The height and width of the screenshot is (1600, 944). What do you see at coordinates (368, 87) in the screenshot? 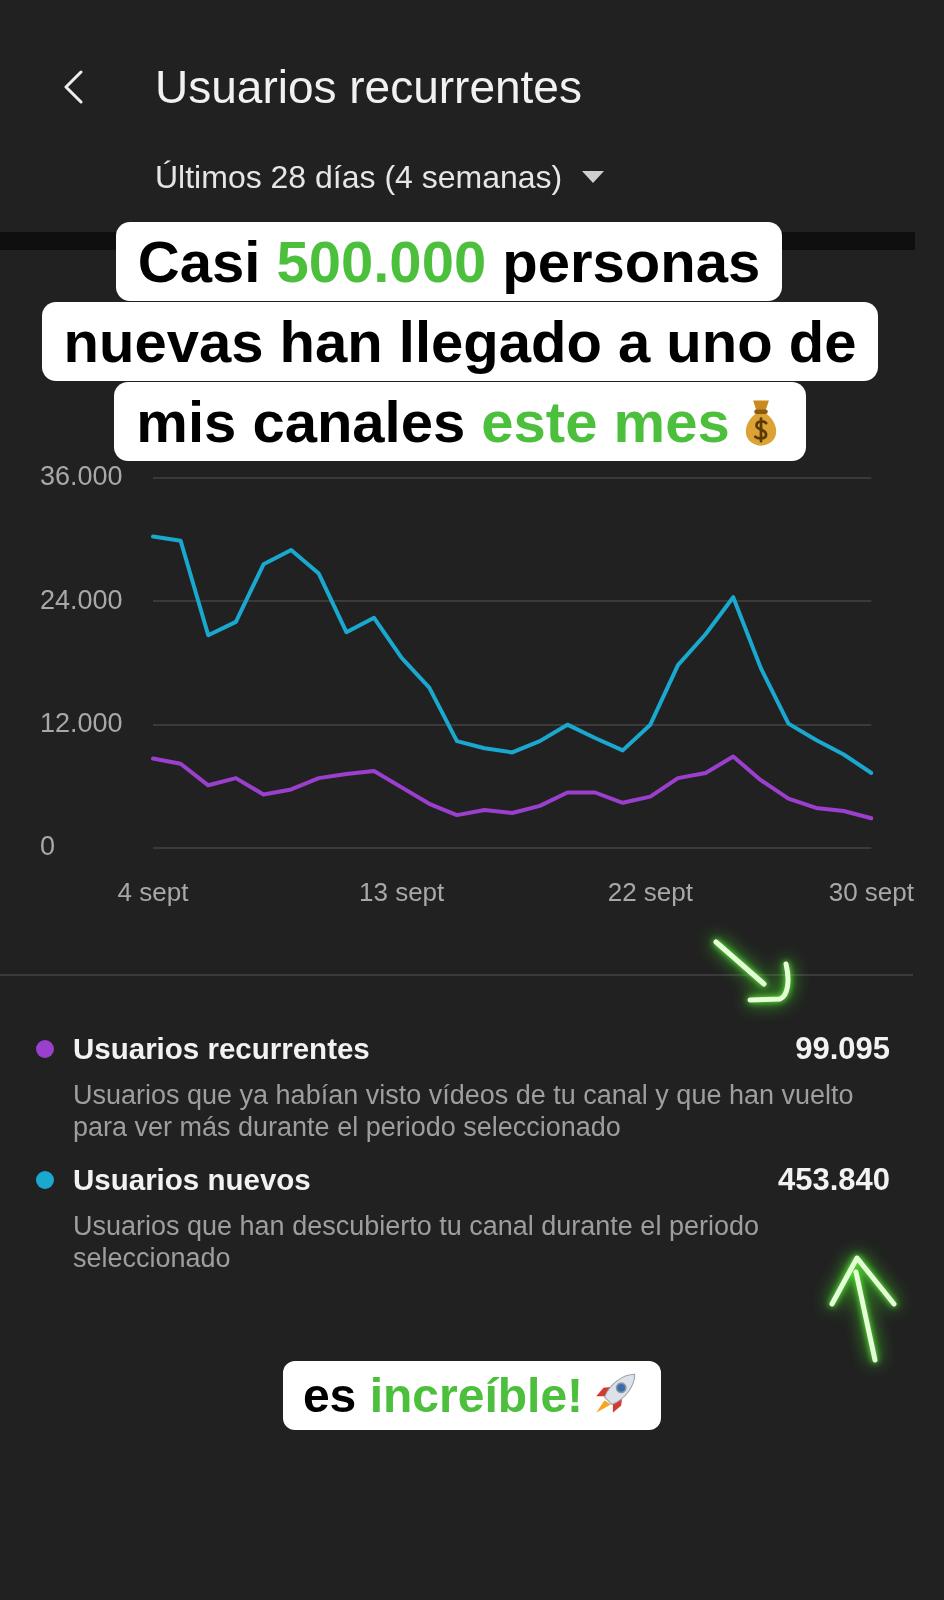
I see `chart-title: Usuarios recurrentes` at bounding box center [368, 87].